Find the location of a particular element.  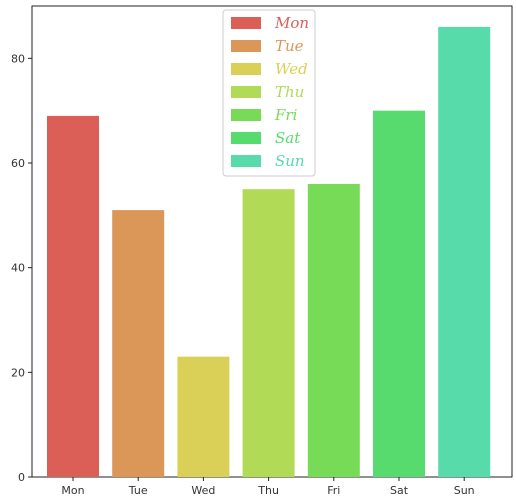

x-tick-label: Thu is located at coordinates (268, 490).